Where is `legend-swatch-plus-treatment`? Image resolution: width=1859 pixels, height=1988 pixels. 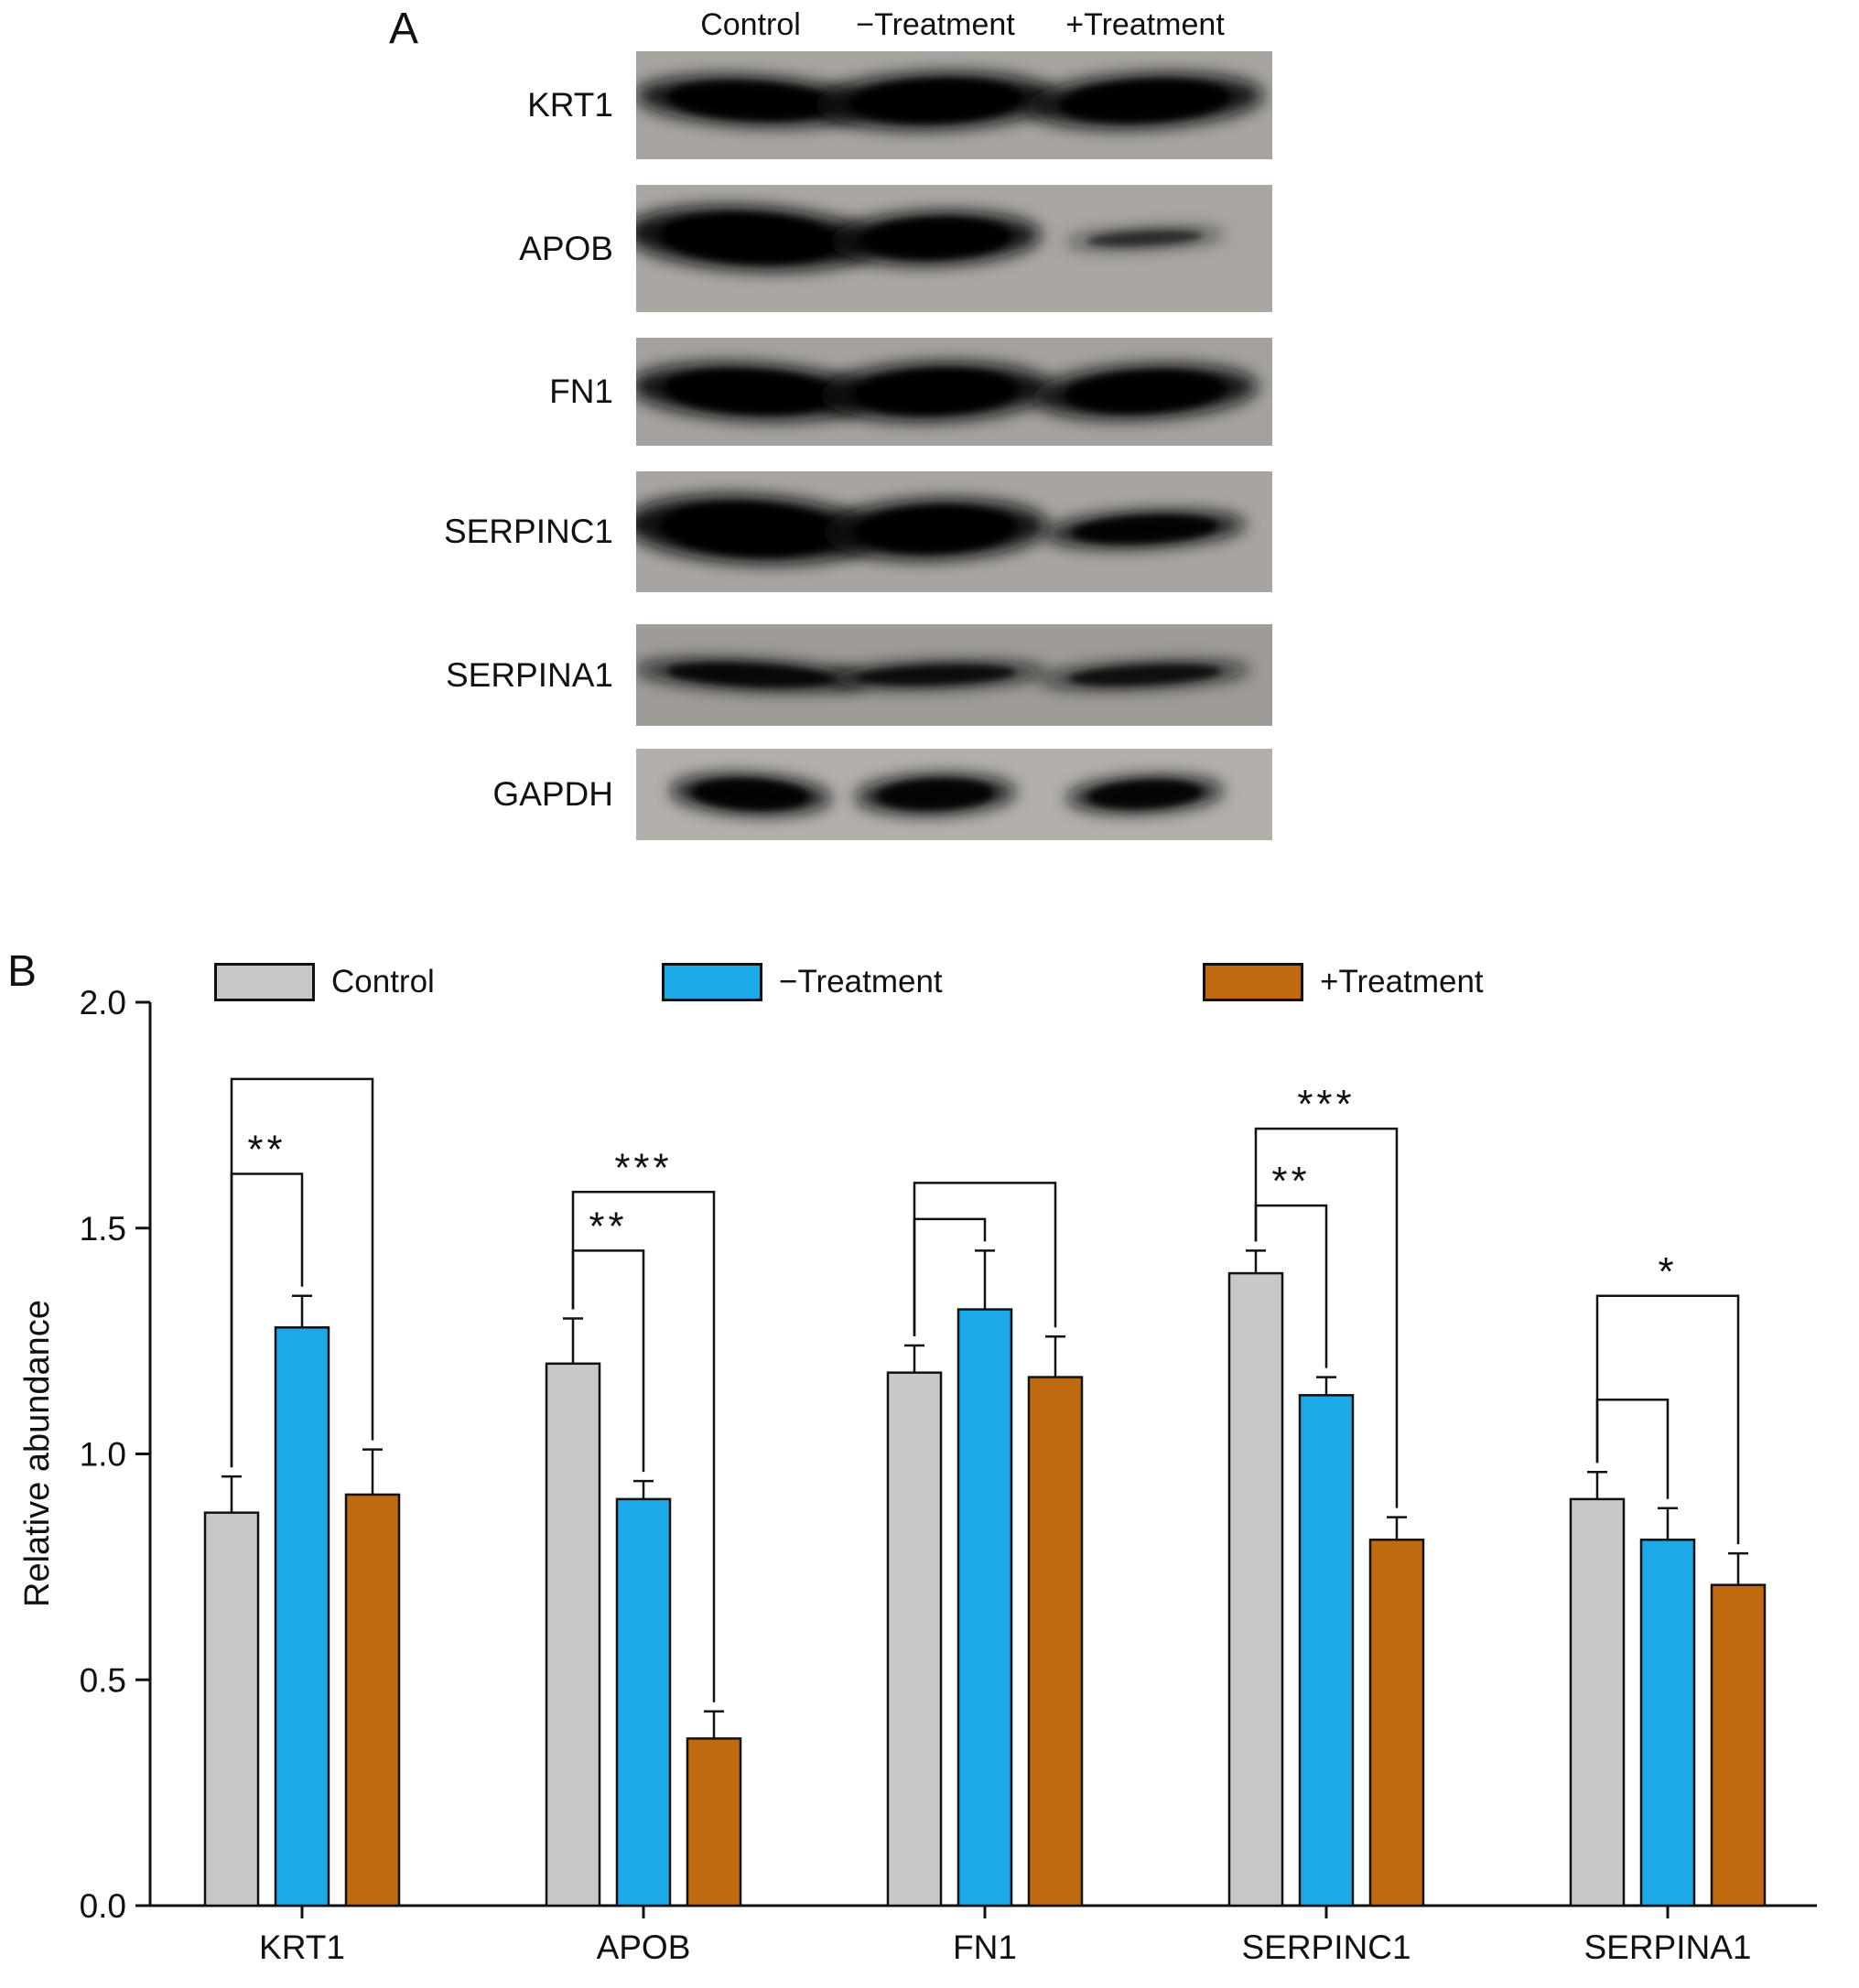 legend-swatch-plus-treatment is located at coordinates (1253, 982).